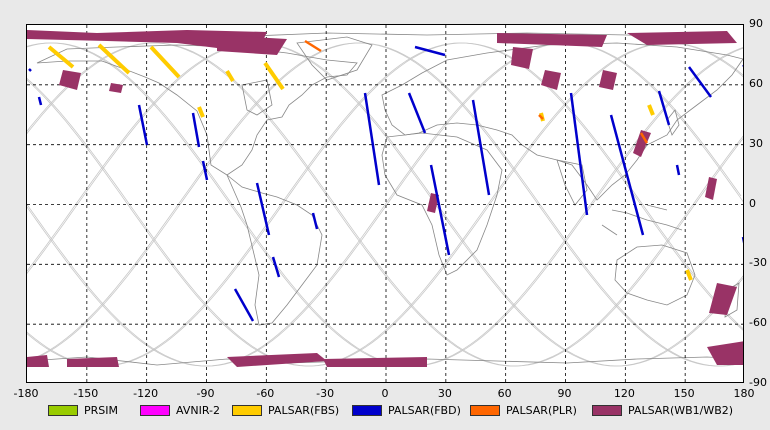  What do you see at coordinates (756, 23) in the screenshot?
I see `y-tick-label: 90` at bounding box center [756, 23].